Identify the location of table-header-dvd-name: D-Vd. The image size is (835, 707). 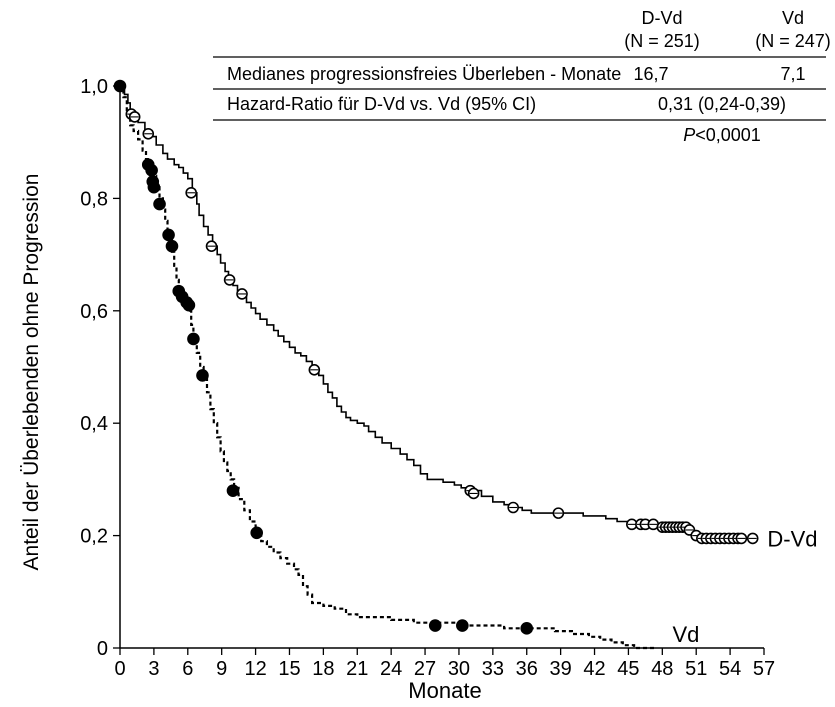
(661, 18).